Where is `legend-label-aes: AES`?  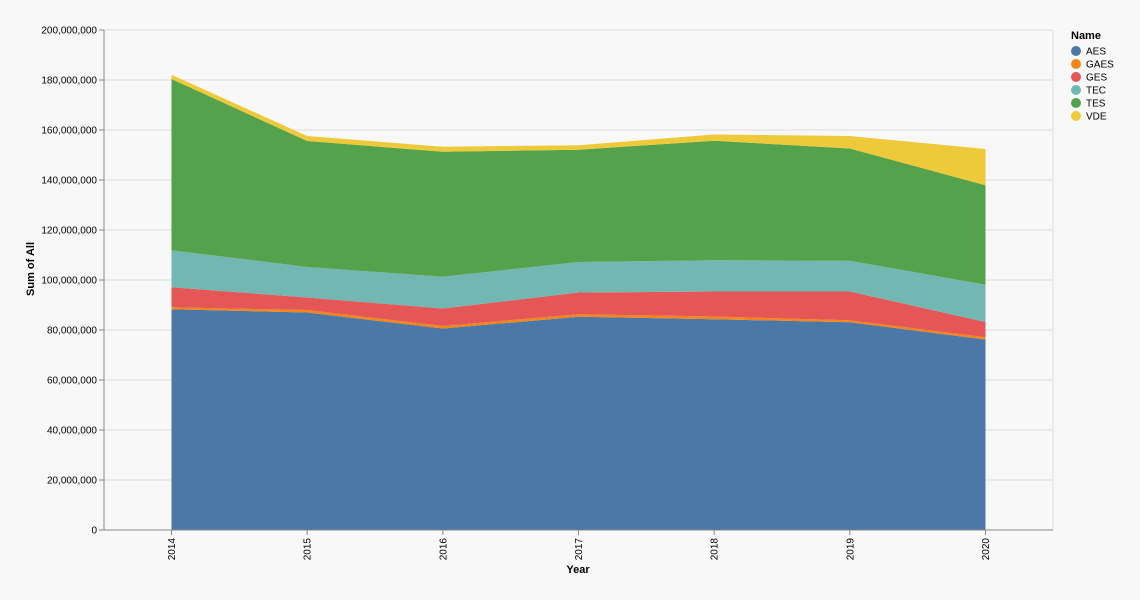 legend-label-aes: AES is located at coordinates (1096, 52).